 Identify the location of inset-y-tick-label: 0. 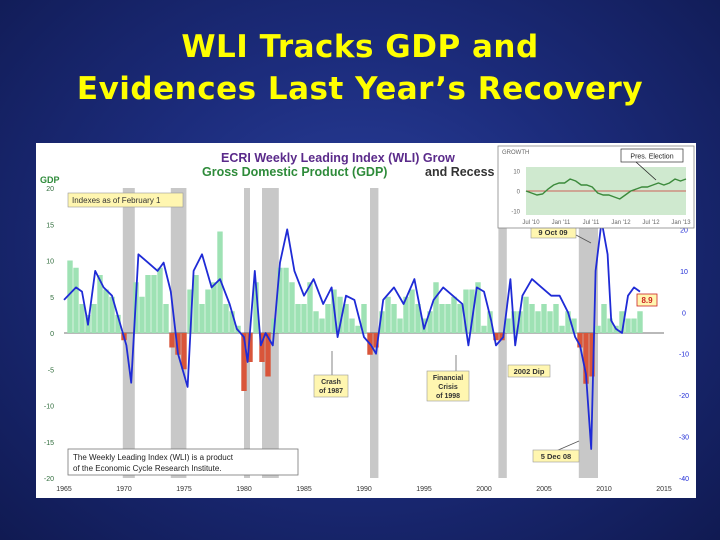
(519, 193).